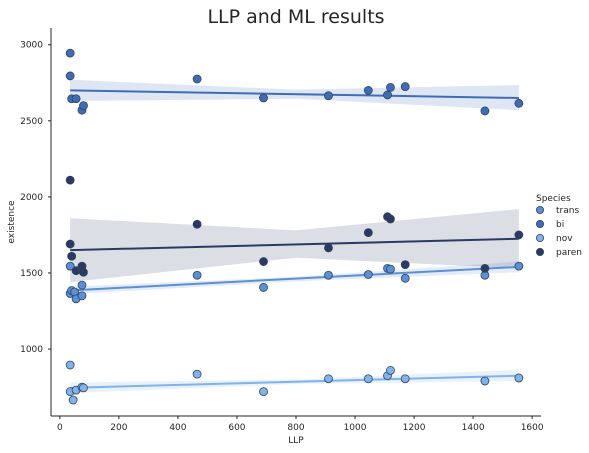 The width and height of the screenshot is (589, 453). I want to click on legend-title: Species, so click(553, 199).